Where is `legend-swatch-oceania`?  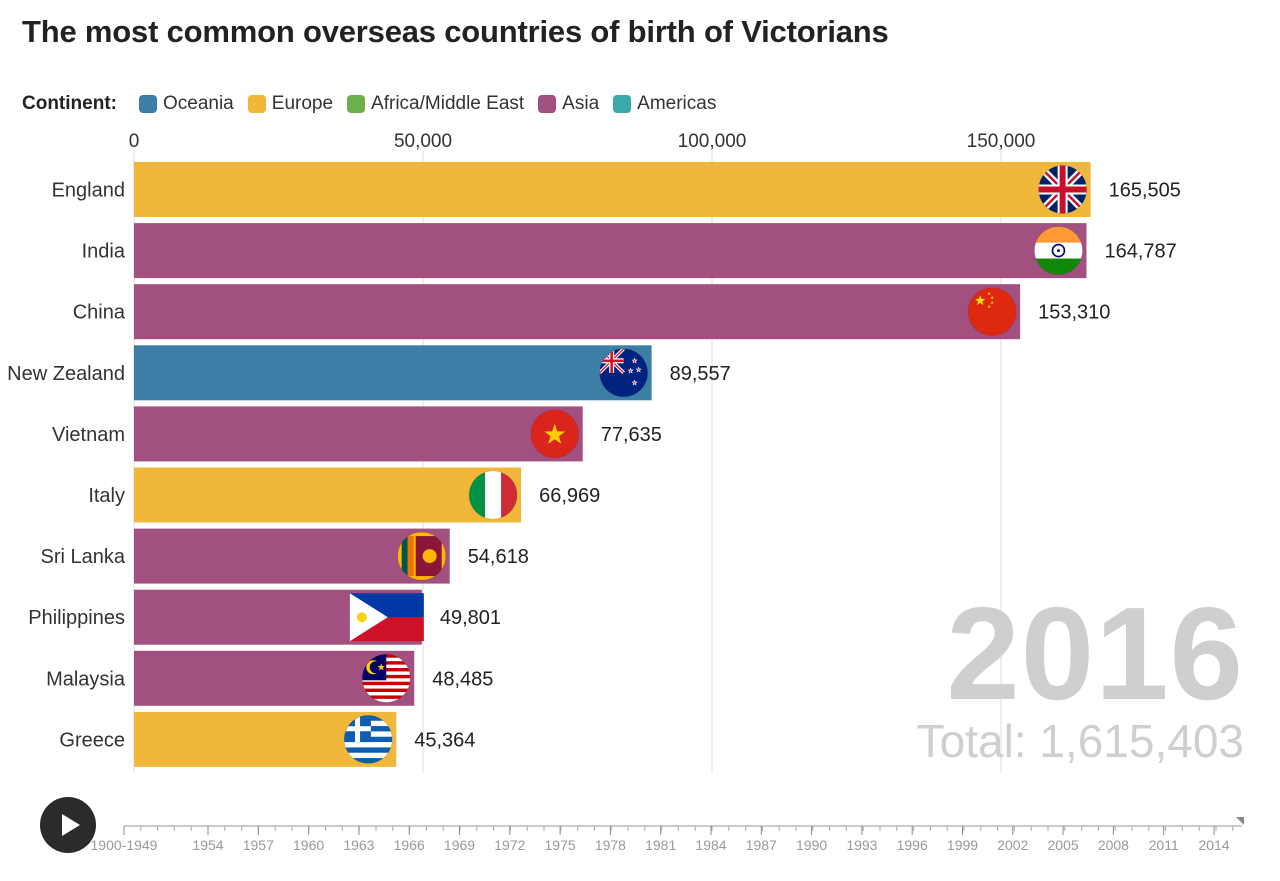 legend-swatch-oceania is located at coordinates (147, 104).